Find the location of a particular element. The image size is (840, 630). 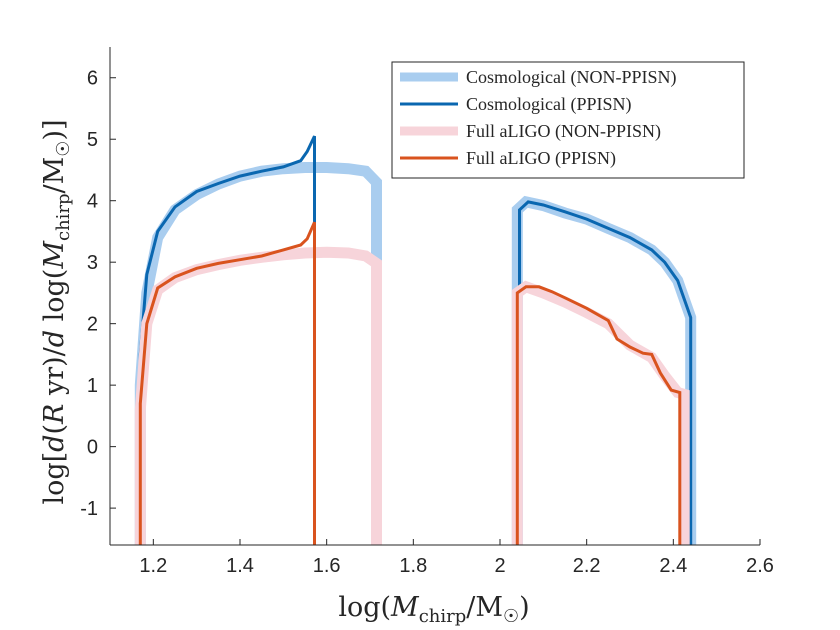

x-tick-label: 2 is located at coordinates (499, 566).